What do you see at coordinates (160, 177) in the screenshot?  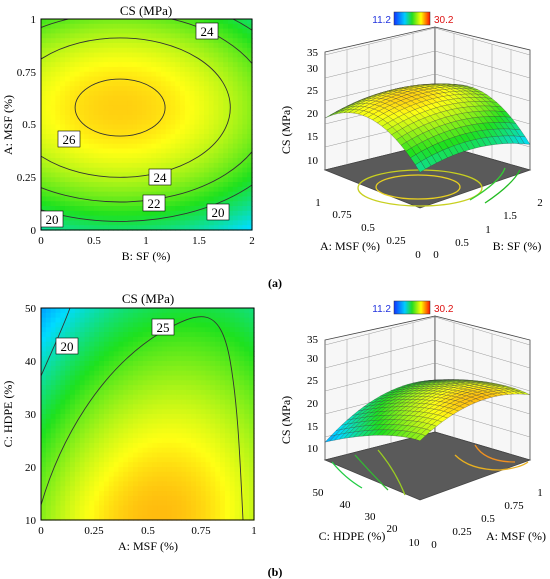 I see `contour-a-label-24-bottom: 24` at bounding box center [160, 177].